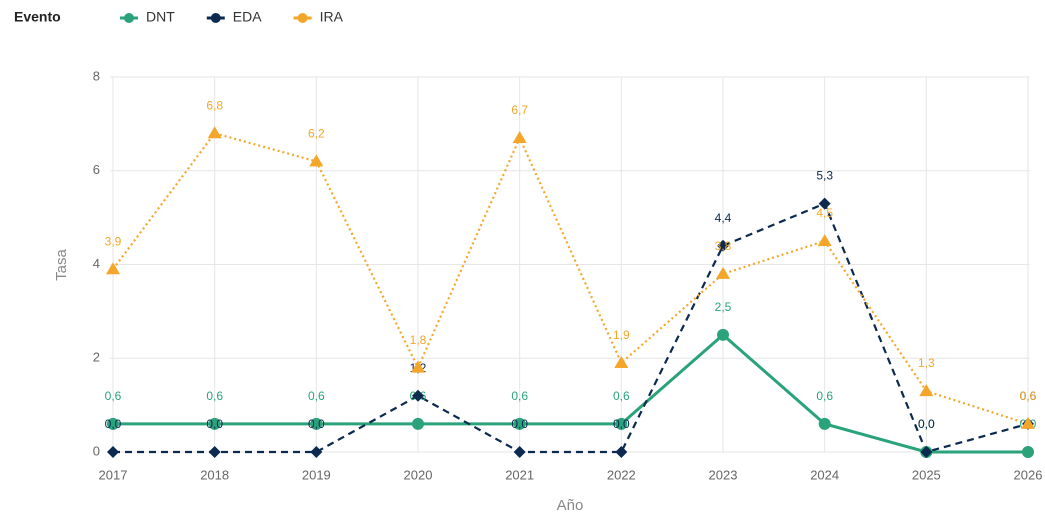  Describe the element at coordinates (96, 450) in the screenshot. I see `y-tick-label: 0` at that location.